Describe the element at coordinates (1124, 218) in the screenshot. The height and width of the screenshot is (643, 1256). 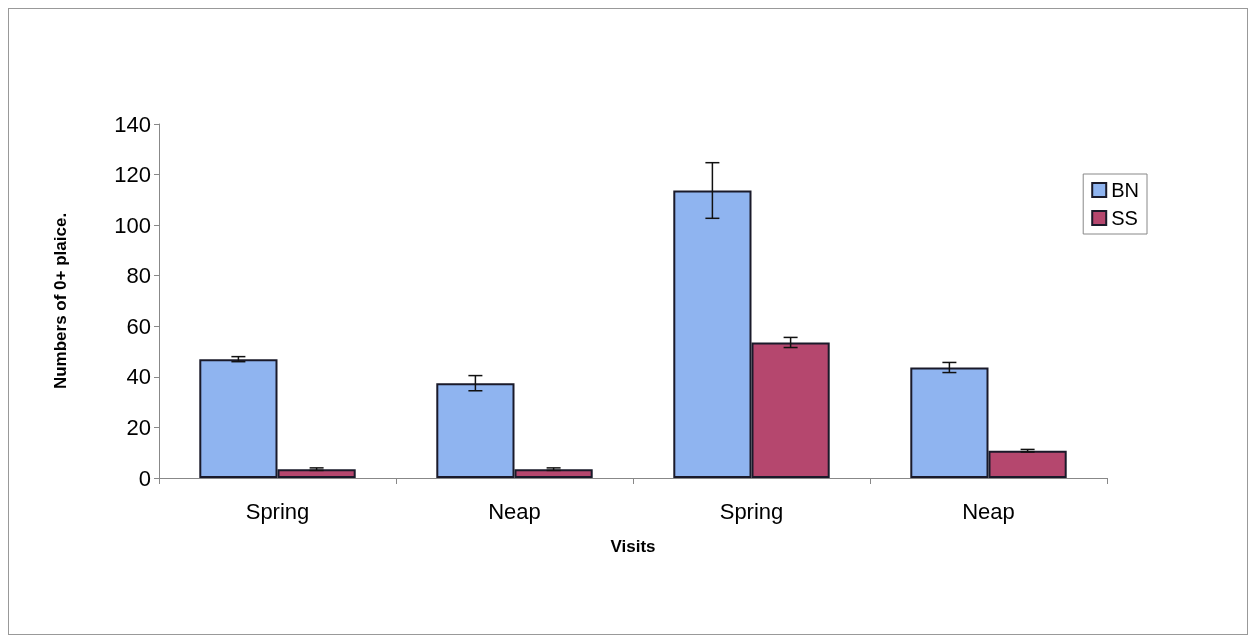
I see `legend-label: SS` at that location.